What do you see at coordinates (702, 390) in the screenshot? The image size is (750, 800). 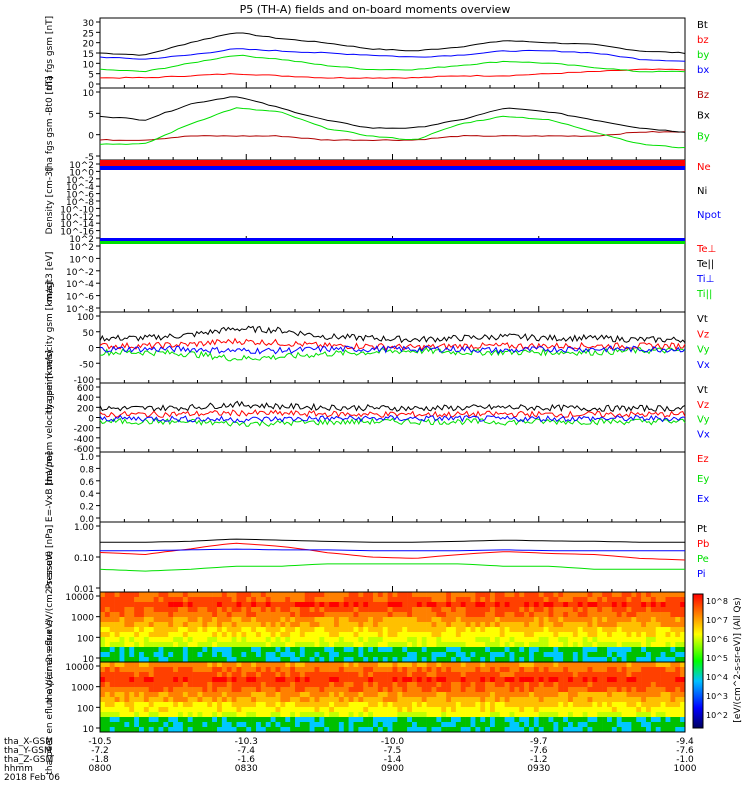 I see `legend-entry: Vt` at bounding box center [702, 390].